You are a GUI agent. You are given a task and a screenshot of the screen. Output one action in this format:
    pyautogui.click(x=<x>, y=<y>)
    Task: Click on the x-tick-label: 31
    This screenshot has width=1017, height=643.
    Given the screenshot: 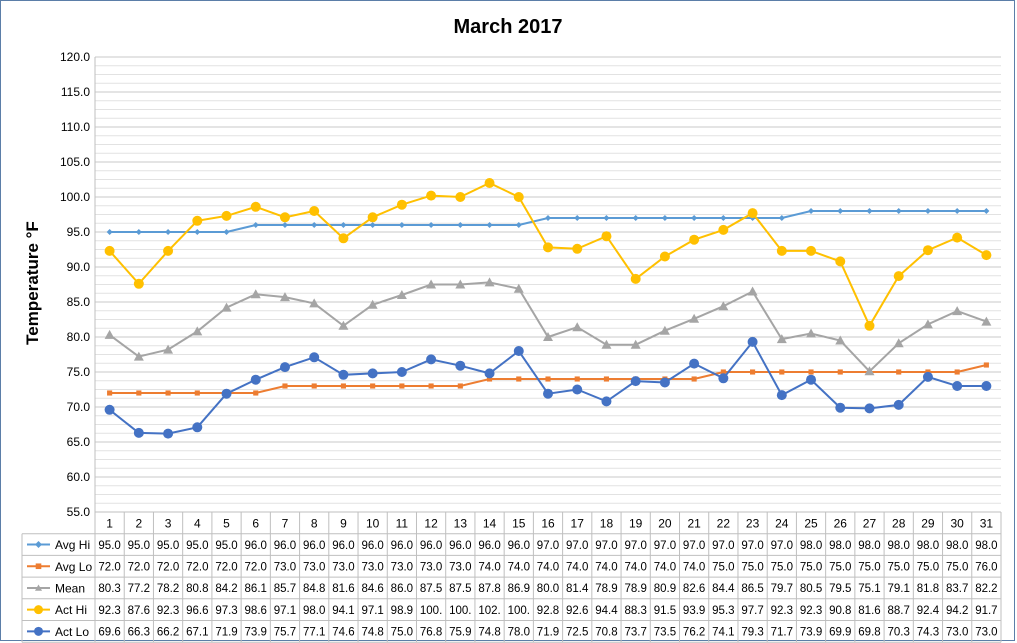 What is the action you would take?
    pyautogui.click(x=987, y=523)
    